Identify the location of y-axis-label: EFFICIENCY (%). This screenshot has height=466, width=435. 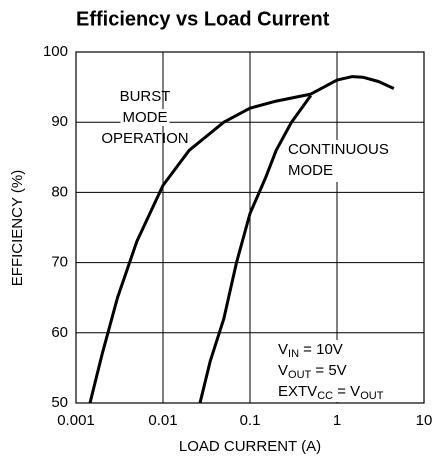
(17, 228).